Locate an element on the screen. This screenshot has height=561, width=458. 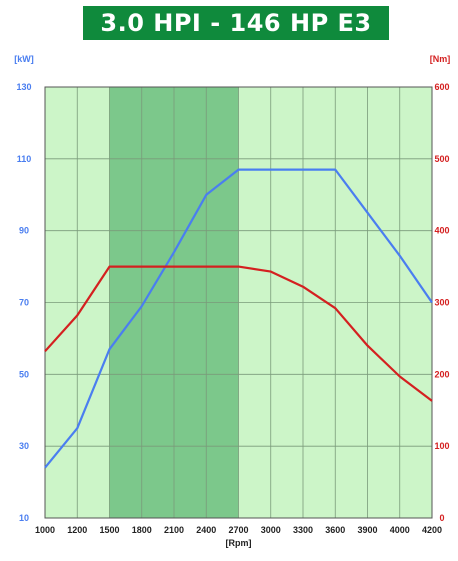
x-tick-label: 2700 is located at coordinates (238, 530).